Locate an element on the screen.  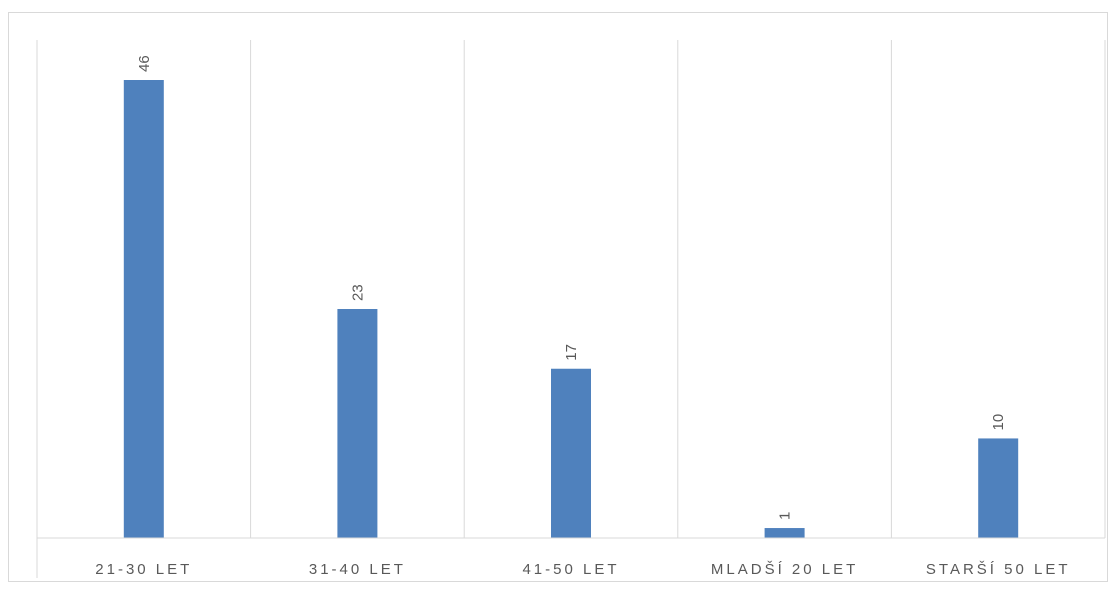
data-label: 1 is located at coordinates (785, 516).